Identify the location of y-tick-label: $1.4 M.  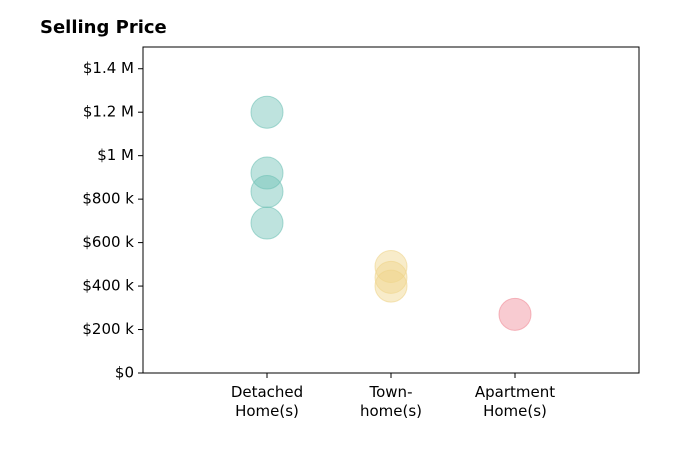
(108, 68).